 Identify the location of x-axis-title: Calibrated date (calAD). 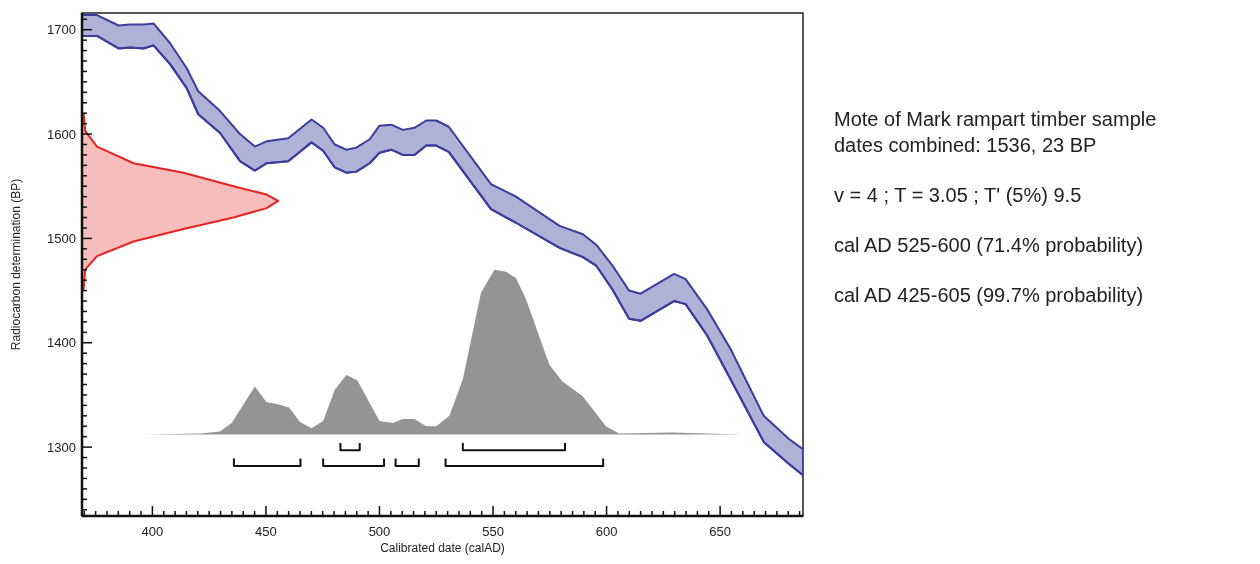
(442, 548).